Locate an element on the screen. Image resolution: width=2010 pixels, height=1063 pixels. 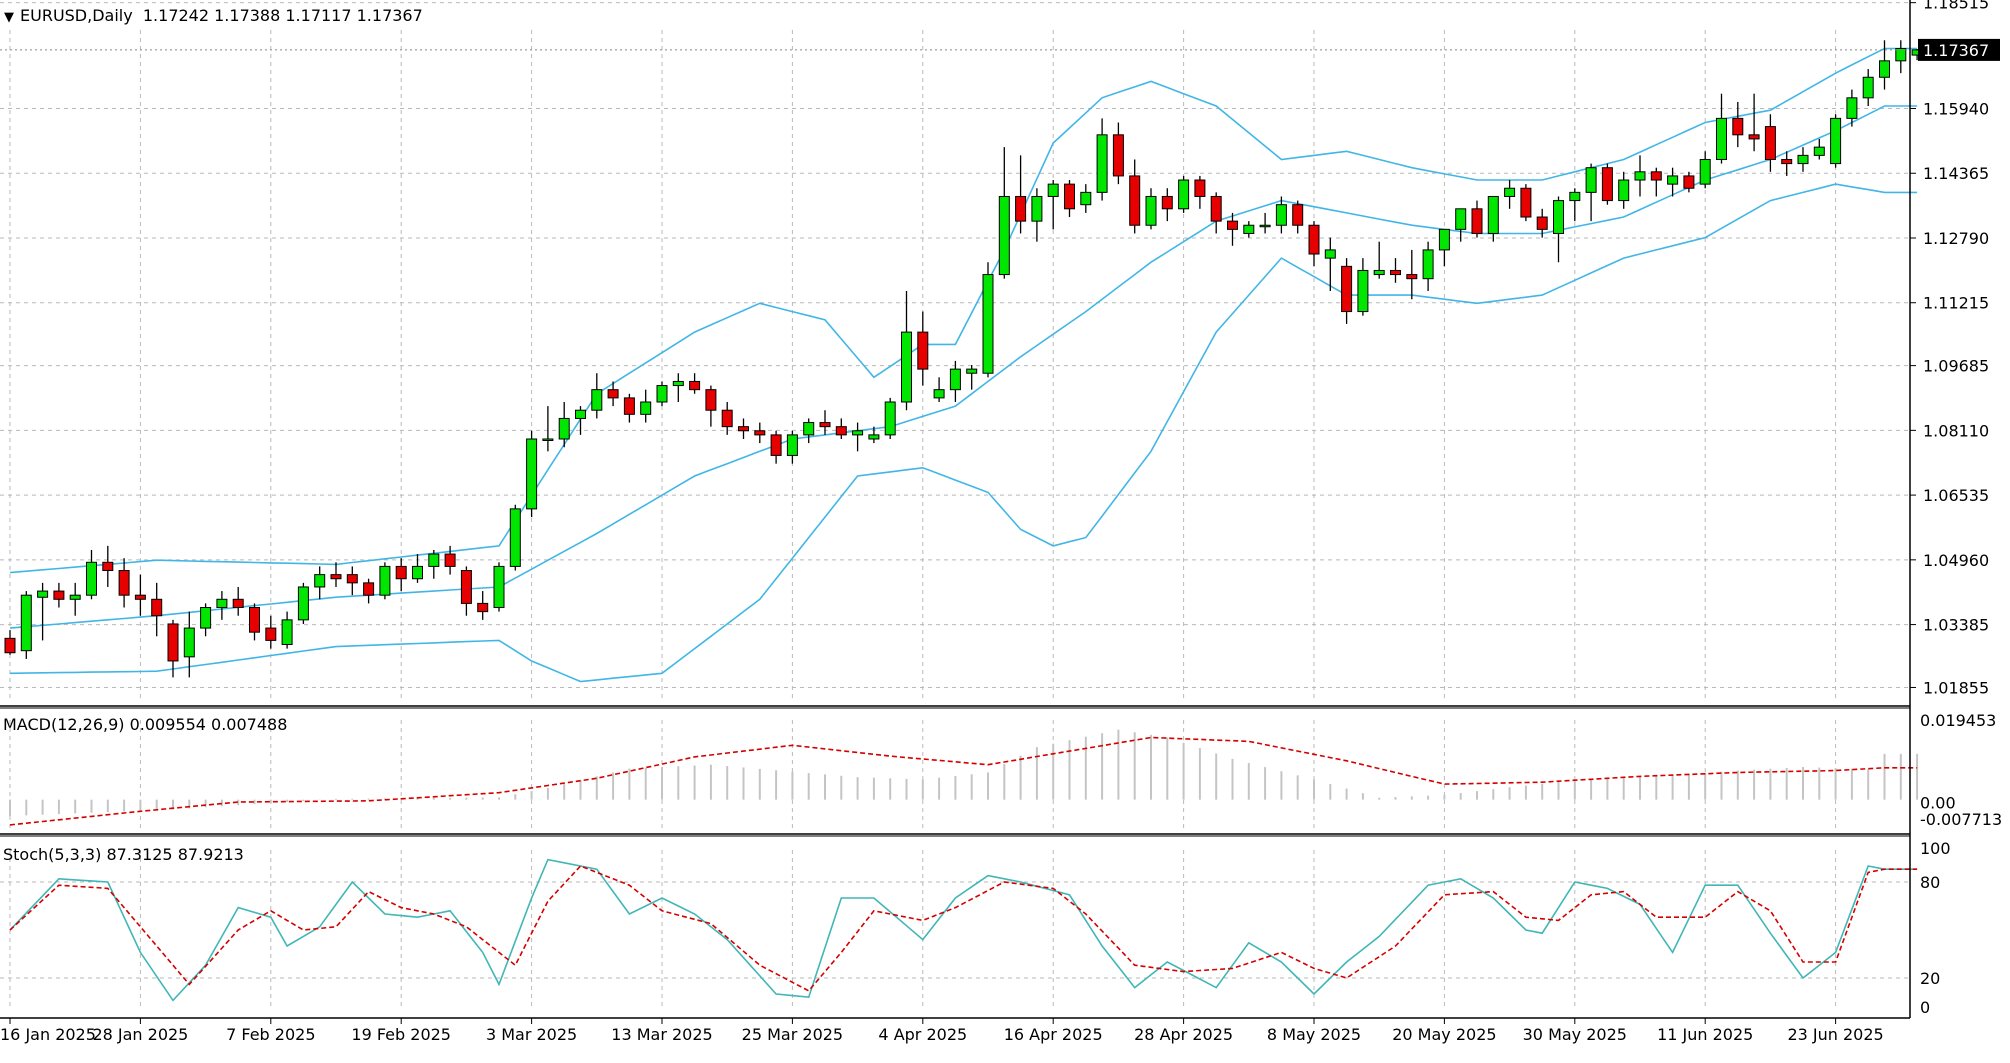
price-tick-label: 1.11215 is located at coordinates (1956, 303).